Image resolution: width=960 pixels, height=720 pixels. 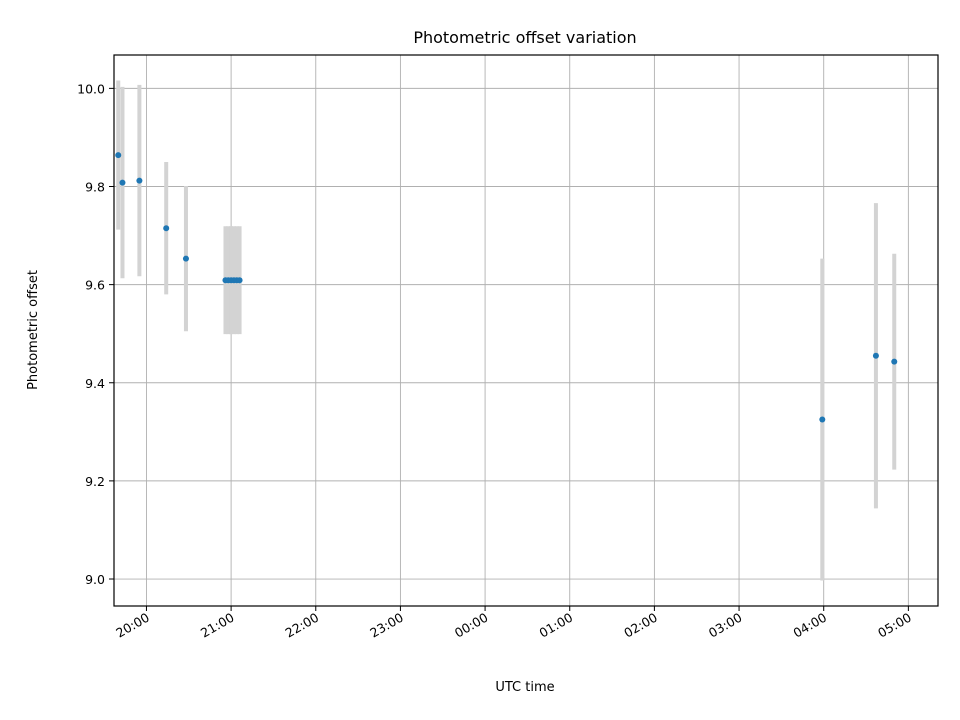 What do you see at coordinates (132, 625) in the screenshot?
I see `x-tick-label: 20:00` at bounding box center [132, 625].